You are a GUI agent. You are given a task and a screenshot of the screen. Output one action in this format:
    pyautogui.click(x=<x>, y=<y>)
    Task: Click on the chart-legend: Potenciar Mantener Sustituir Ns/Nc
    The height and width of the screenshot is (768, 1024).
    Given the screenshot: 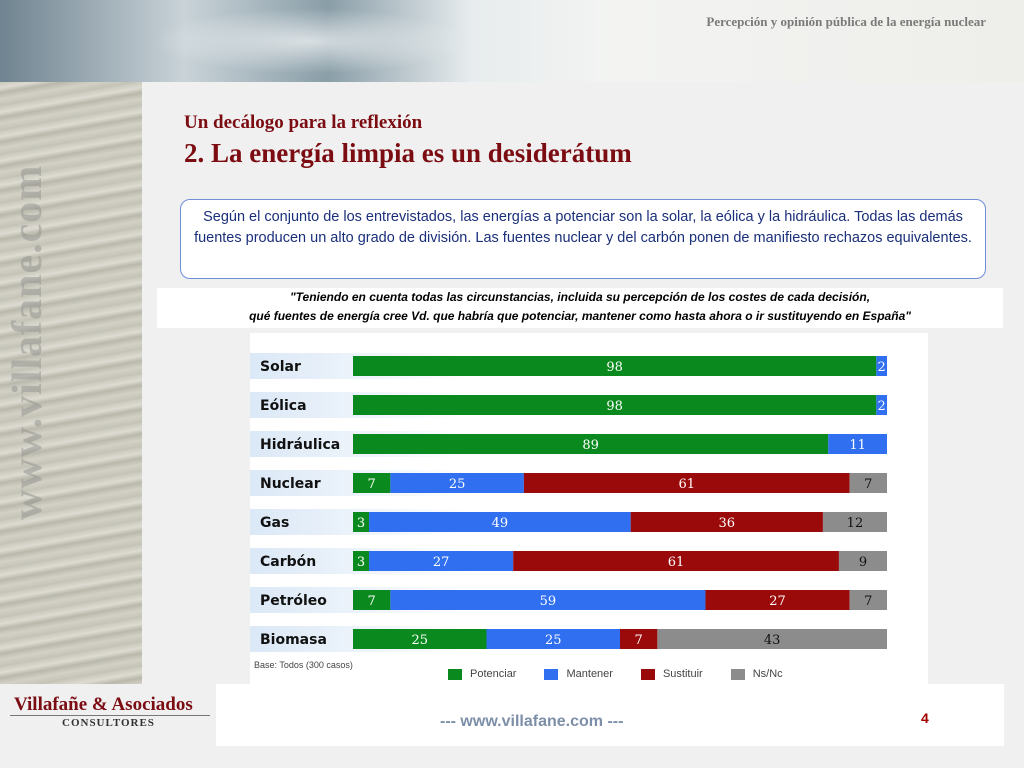 What is the action you would take?
    pyautogui.click(x=629, y=674)
    